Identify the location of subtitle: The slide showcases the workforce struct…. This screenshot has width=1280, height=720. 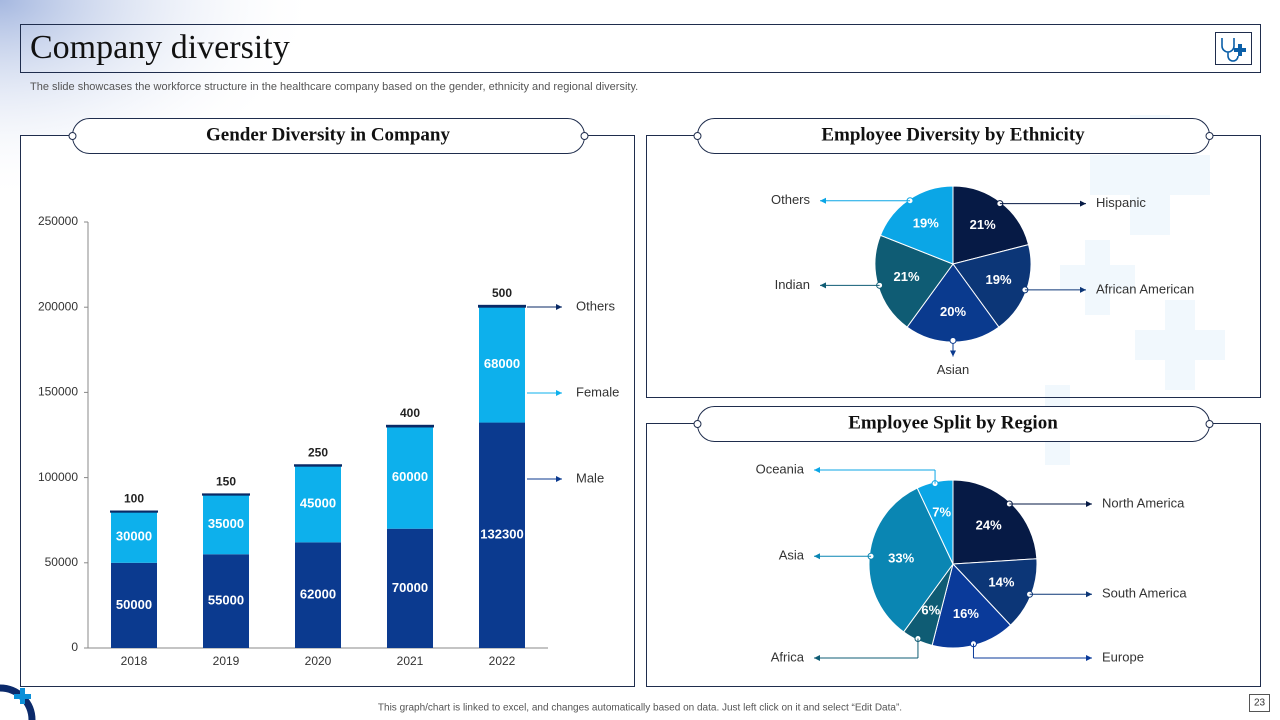
(334, 87).